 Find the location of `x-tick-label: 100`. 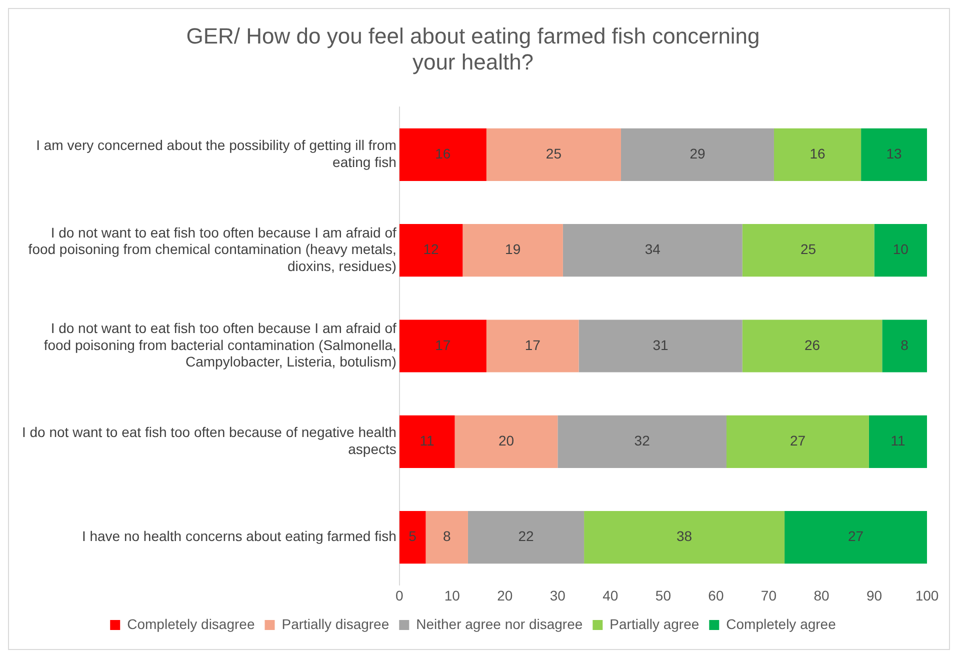

x-tick-label: 100 is located at coordinates (927, 595).